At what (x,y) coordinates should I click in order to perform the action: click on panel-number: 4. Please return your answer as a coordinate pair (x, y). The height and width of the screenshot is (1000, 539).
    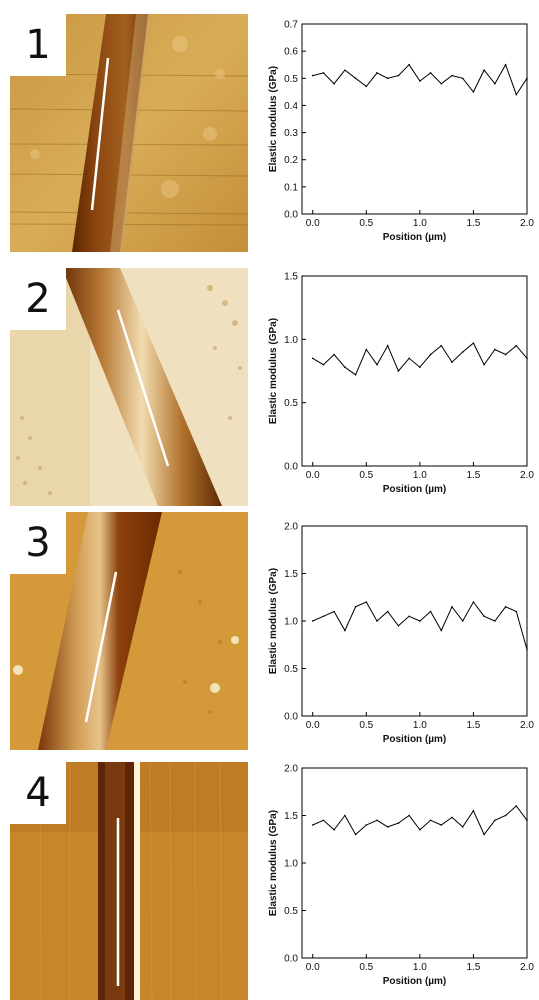
    Looking at the image, I should click on (38, 793).